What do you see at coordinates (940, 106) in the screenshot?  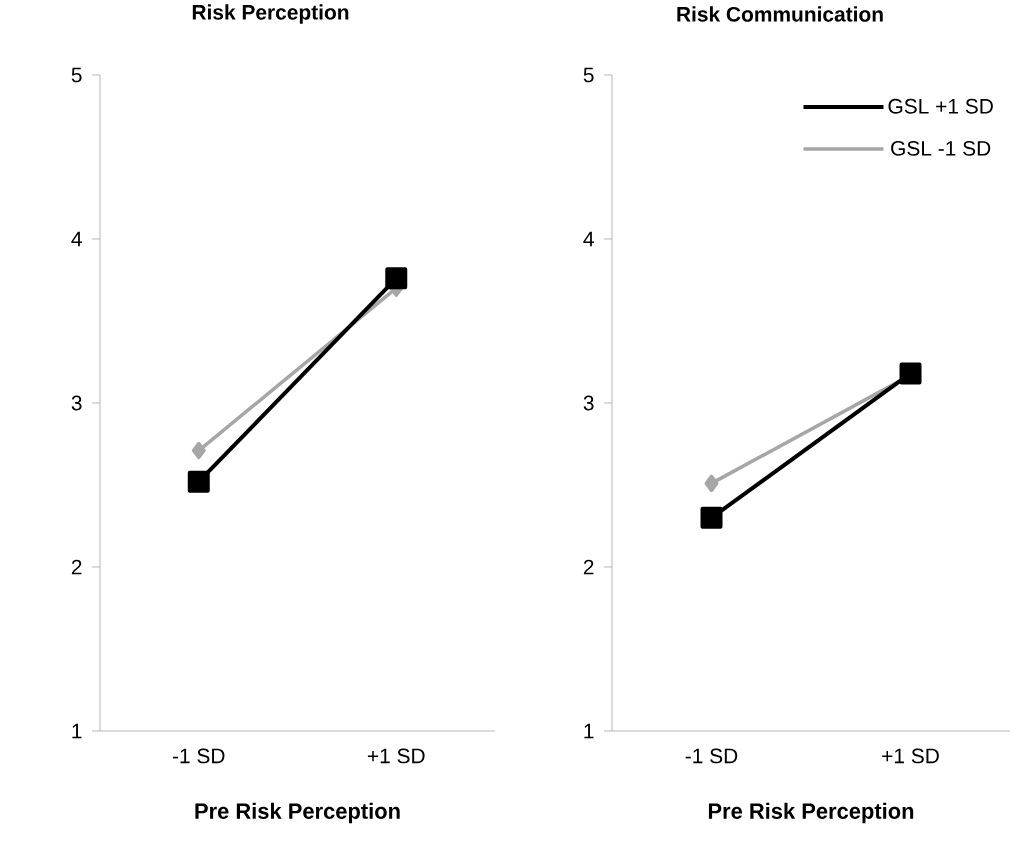 I see `legend-label: GSL +1 SD` at bounding box center [940, 106].